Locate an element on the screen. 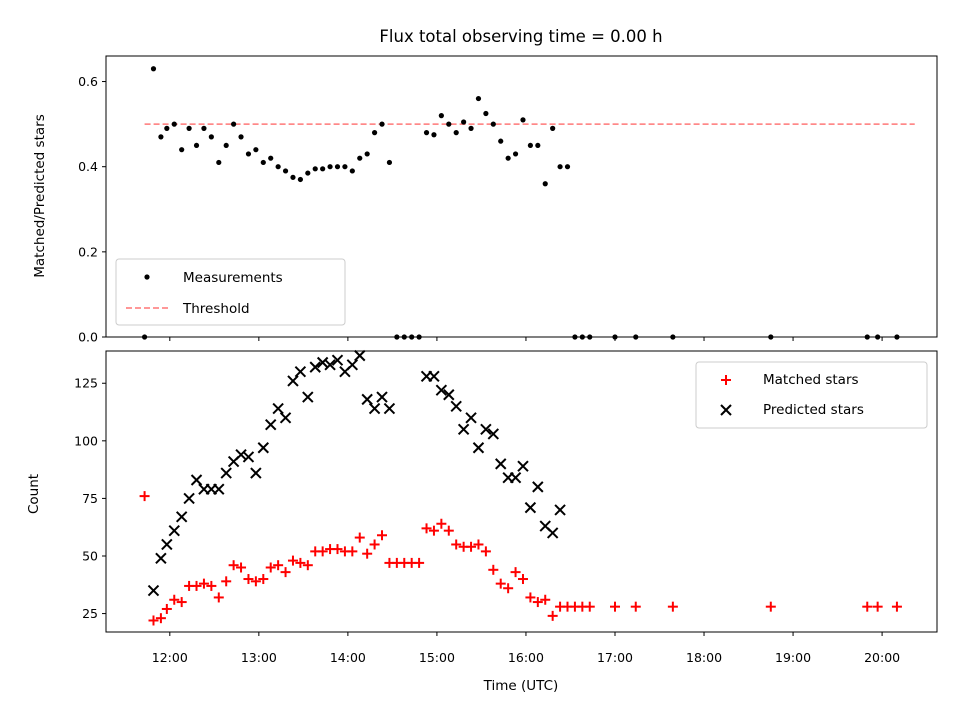 The height and width of the screenshot is (720, 960). legend-measurements-label: Measurements is located at coordinates (233, 278).